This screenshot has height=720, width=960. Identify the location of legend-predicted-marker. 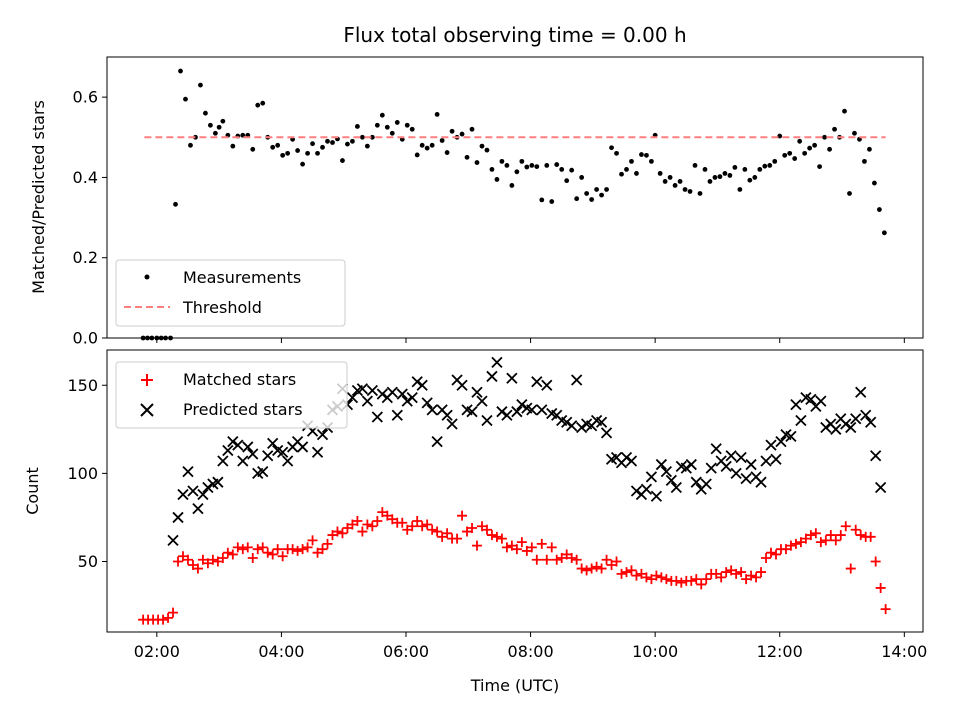
(147, 410).